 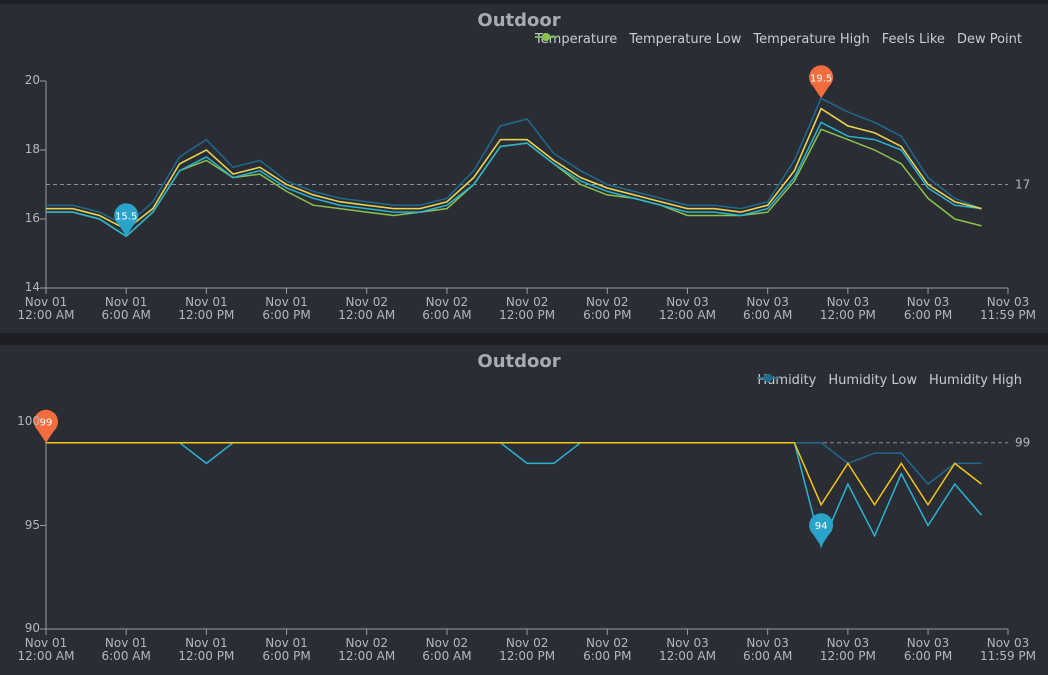 I want to click on pin-label: 15.5, so click(x=126, y=216).